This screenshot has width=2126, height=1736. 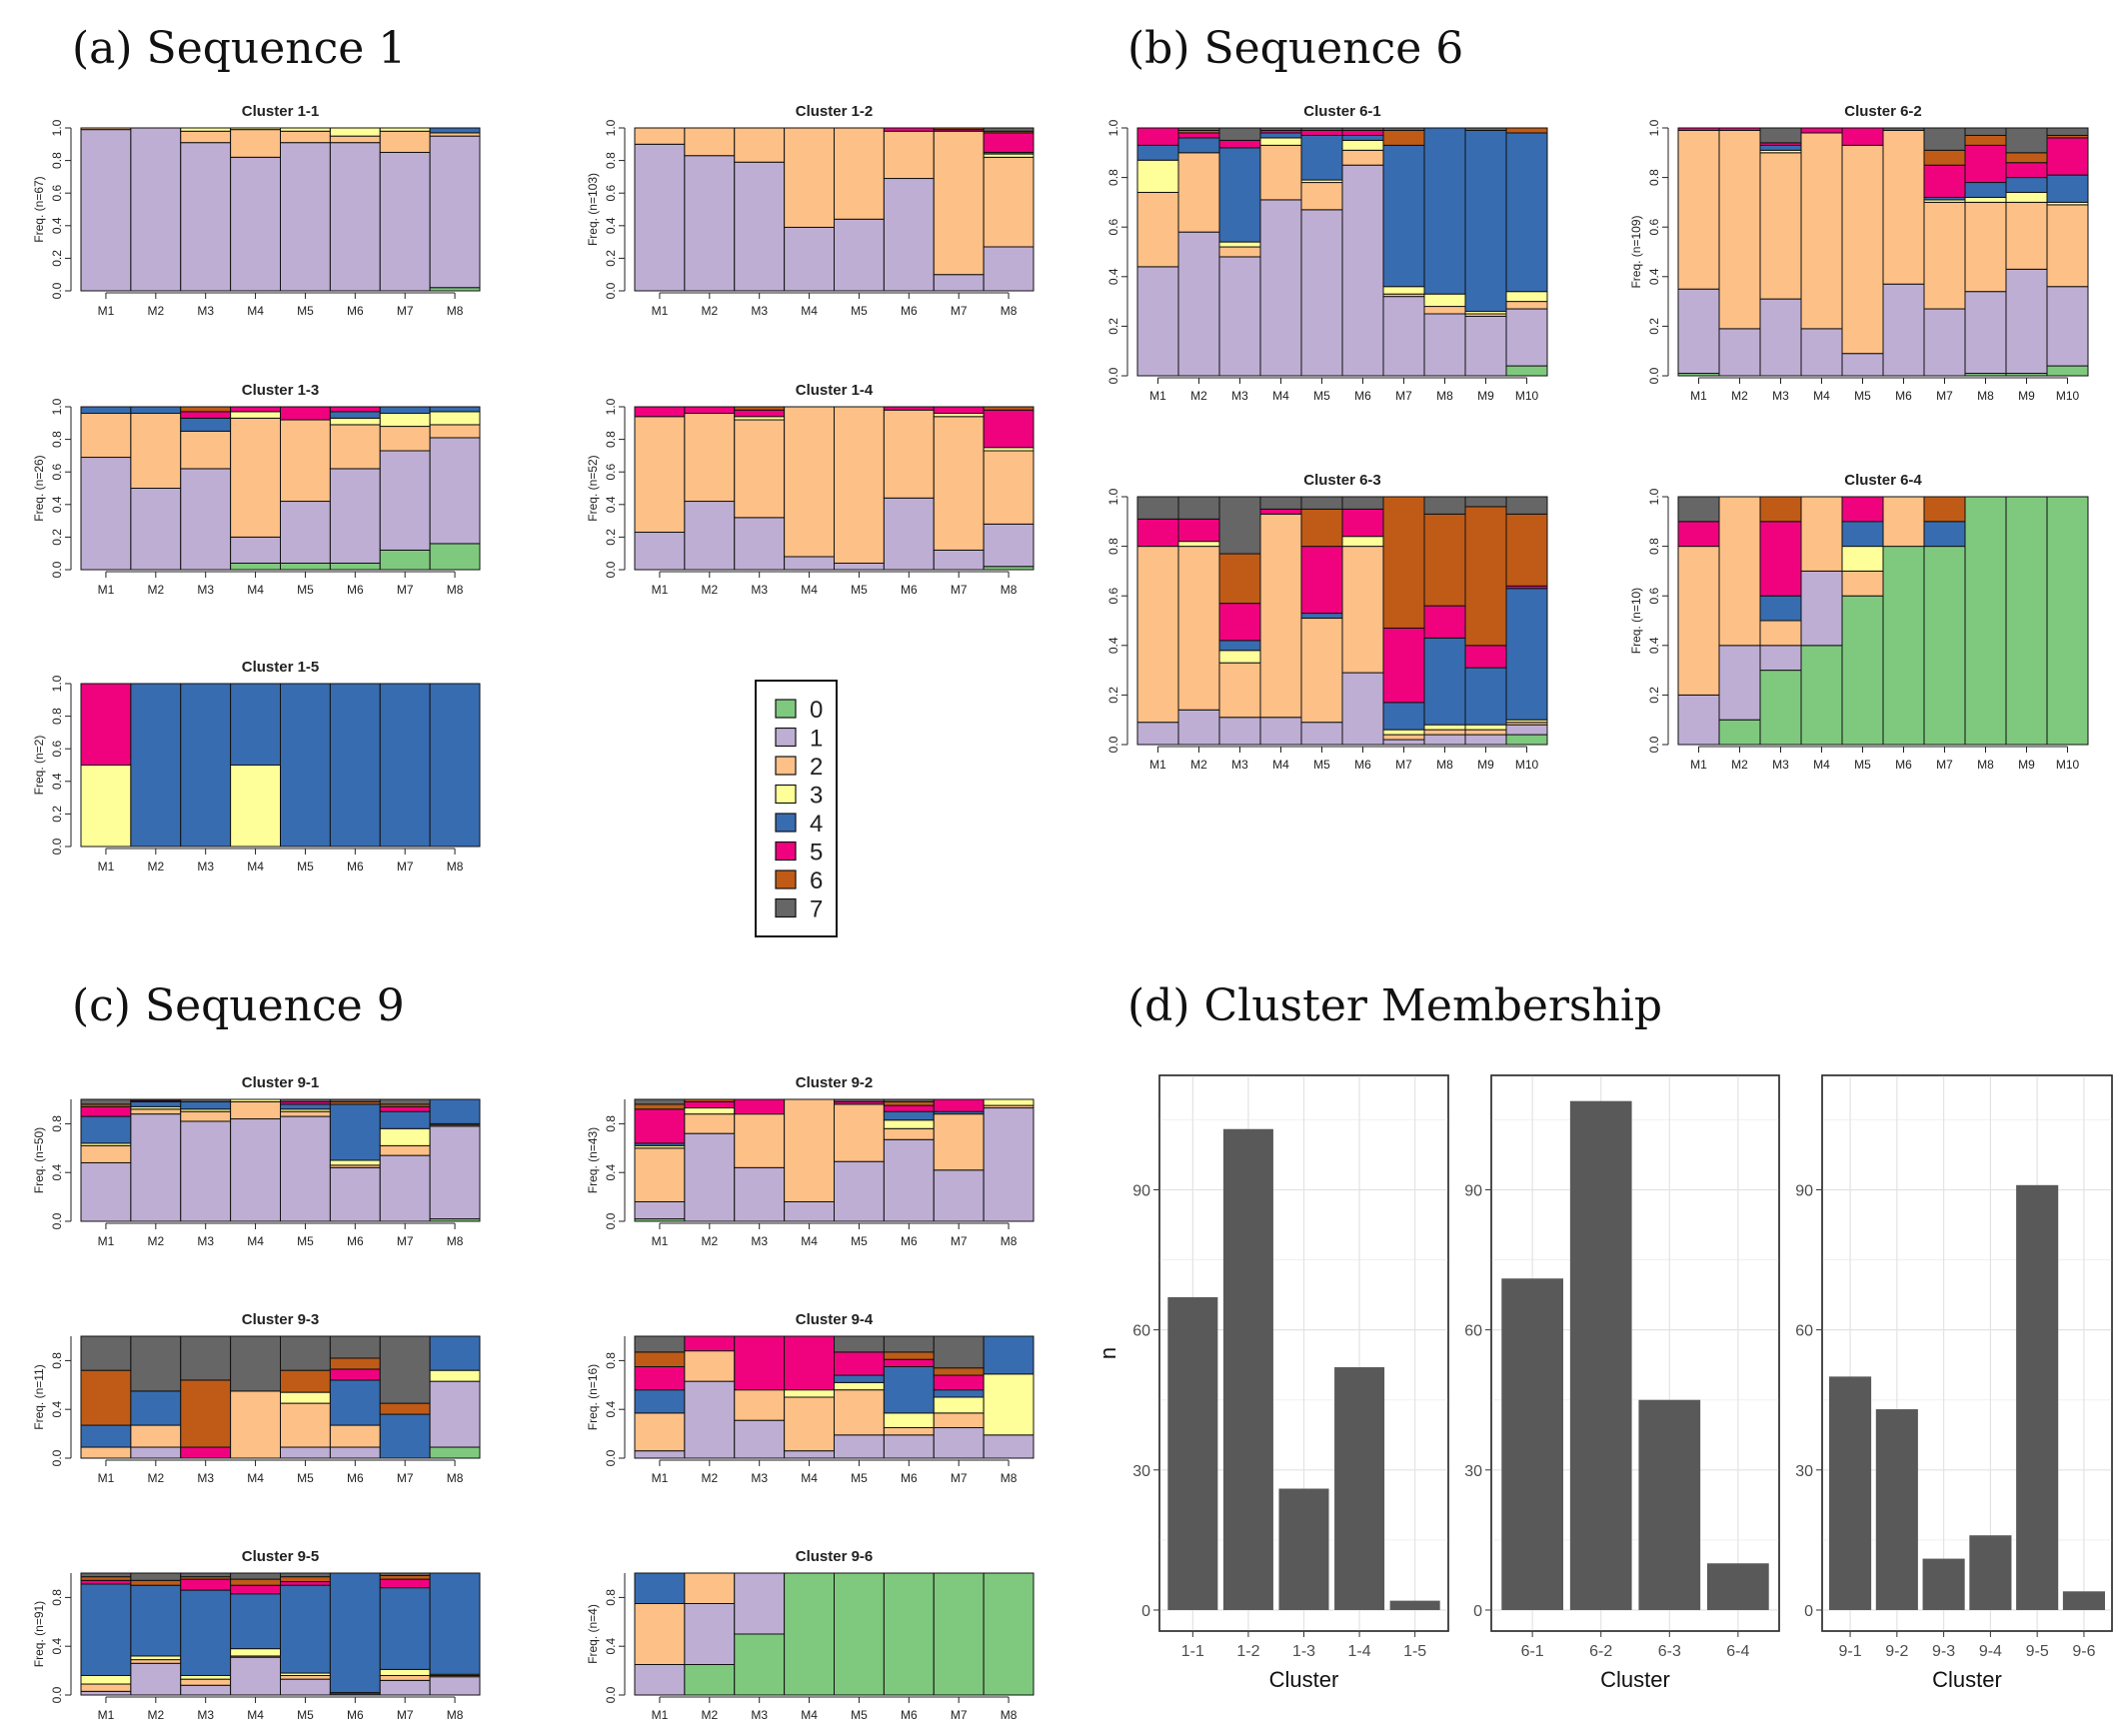 I want to click on y-tick-label: 0.2, so click(x=57, y=258).